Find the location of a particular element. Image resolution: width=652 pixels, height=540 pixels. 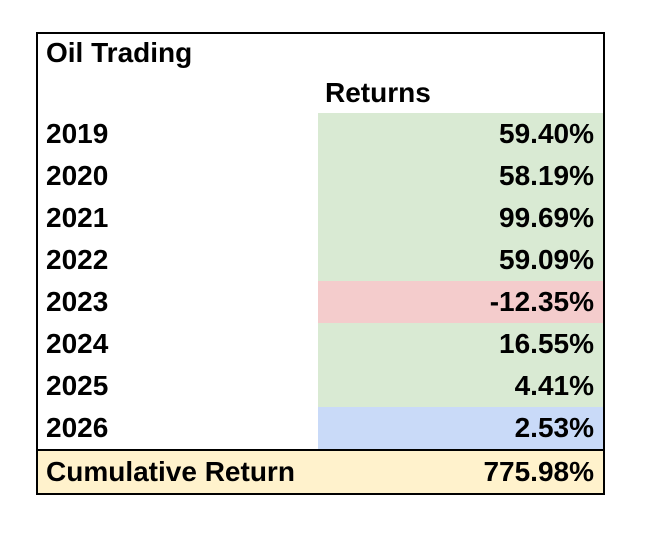

table-row: 2021 99.69% is located at coordinates (320, 218).